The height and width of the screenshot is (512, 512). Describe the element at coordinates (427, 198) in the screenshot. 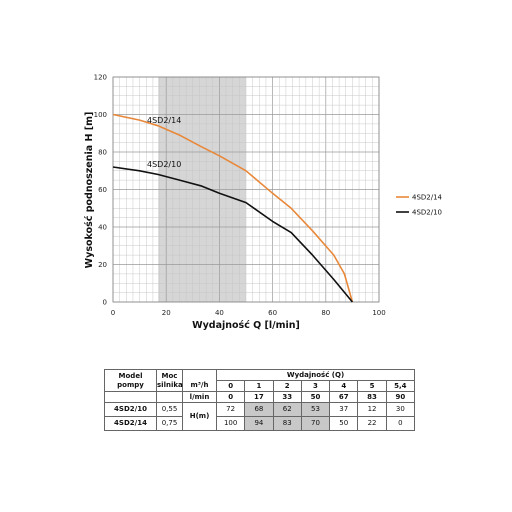

I see `legend-label-4sd2-14: 4SD2/14` at that location.